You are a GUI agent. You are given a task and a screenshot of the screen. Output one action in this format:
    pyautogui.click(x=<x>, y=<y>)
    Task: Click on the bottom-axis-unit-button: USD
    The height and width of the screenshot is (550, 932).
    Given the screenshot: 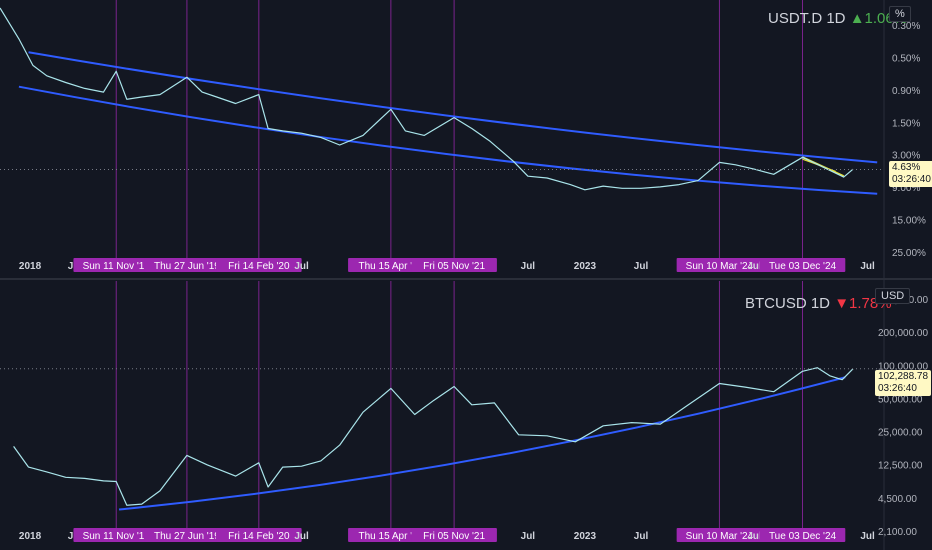 What is the action you would take?
    pyautogui.click(x=893, y=296)
    